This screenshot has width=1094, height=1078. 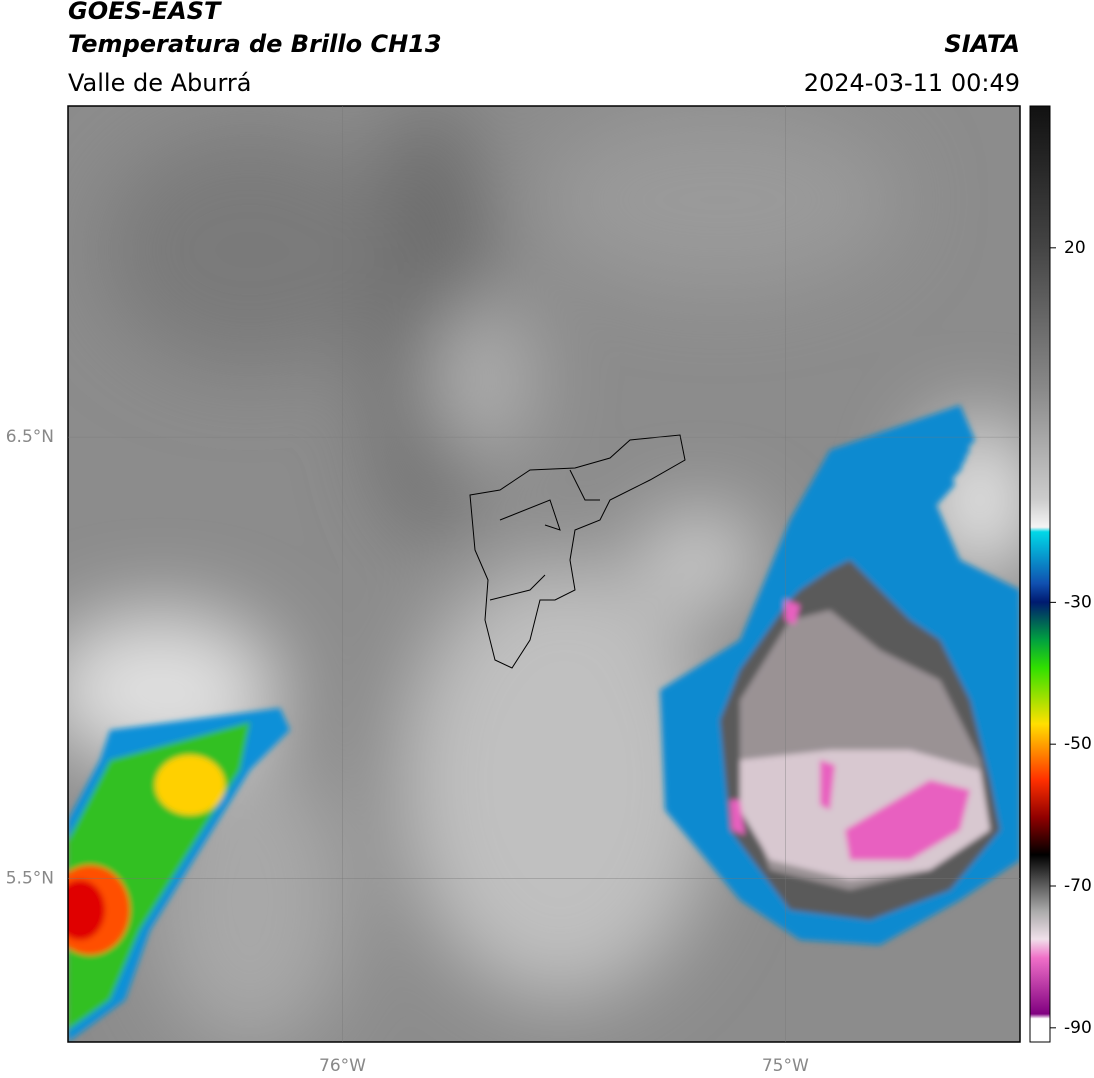 I want to click on y-tick-label: 5.5°N, so click(x=30, y=879).